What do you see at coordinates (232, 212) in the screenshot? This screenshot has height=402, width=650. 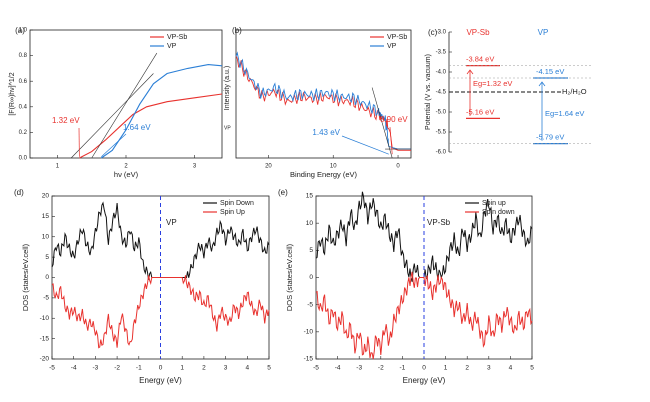 I see `d-legend-label-1: Spin Up` at bounding box center [232, 212].